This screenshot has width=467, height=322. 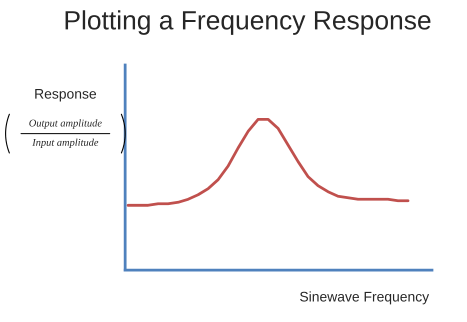 What do you see at coordinates (65, 95) in the screenshot?
I see `y-axis-title: Response` at bounding box center [65, 95].